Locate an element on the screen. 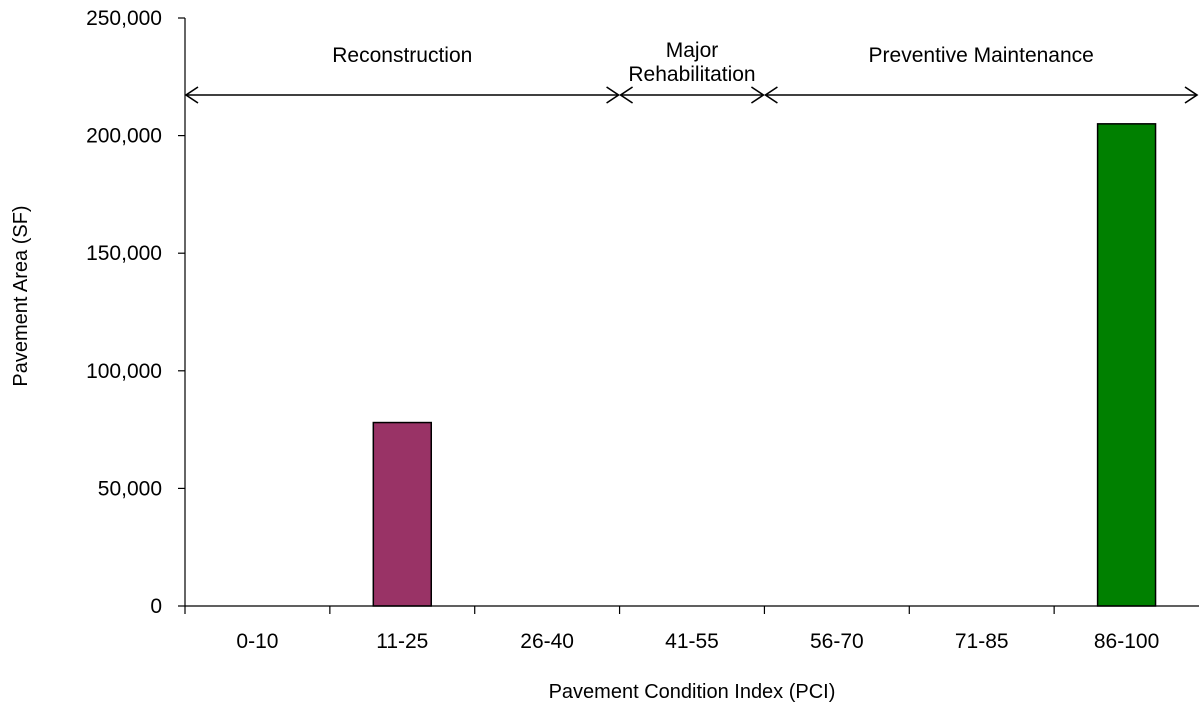  y-tick-label: 200,000 is located at coordinates (124, 136).